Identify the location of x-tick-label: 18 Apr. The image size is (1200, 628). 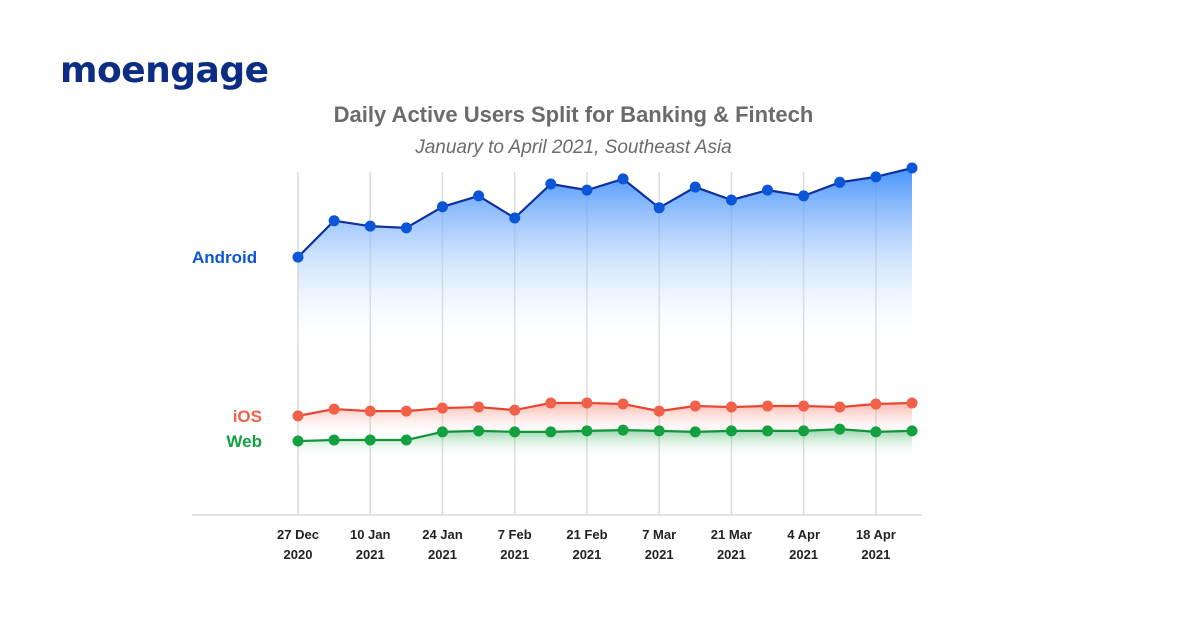
(876, 534).